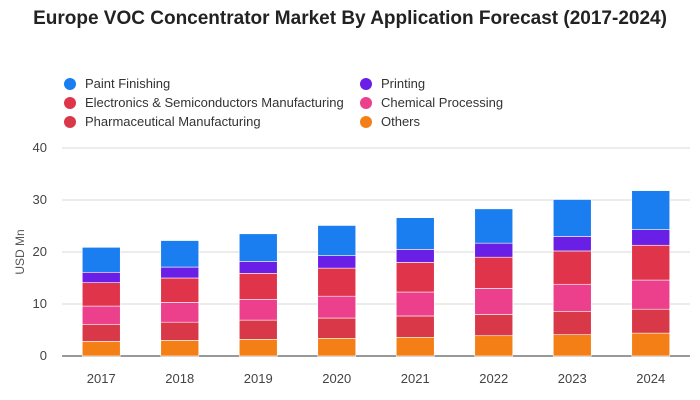 The height and width of the screenshot is (400, 700). What do you see at coordinates (258, 378) in the screenshot?
I see `x-tick-label: 2019` at bounding box center [258, 378].